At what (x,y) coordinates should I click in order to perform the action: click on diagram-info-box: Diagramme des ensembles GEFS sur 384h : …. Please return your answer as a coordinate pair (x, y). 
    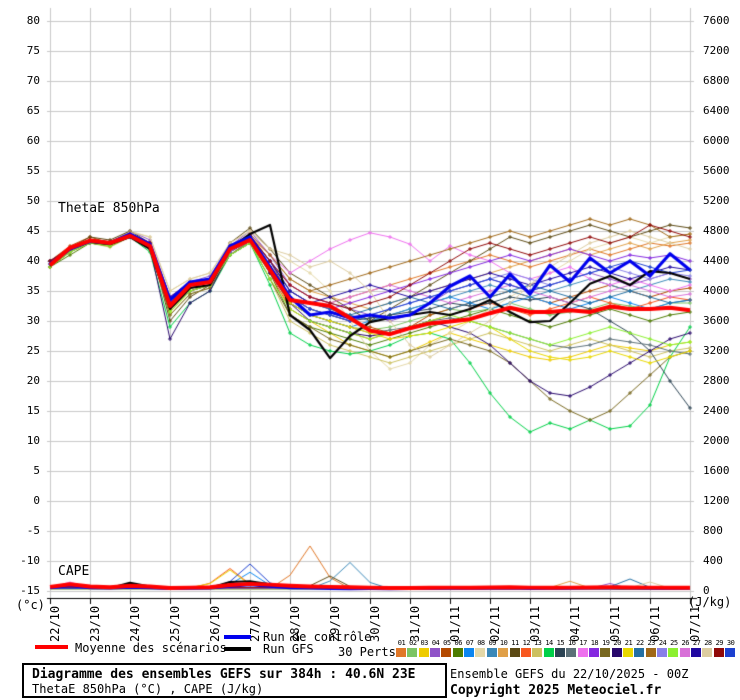
    Looking at the image, I should click on (234, 680).